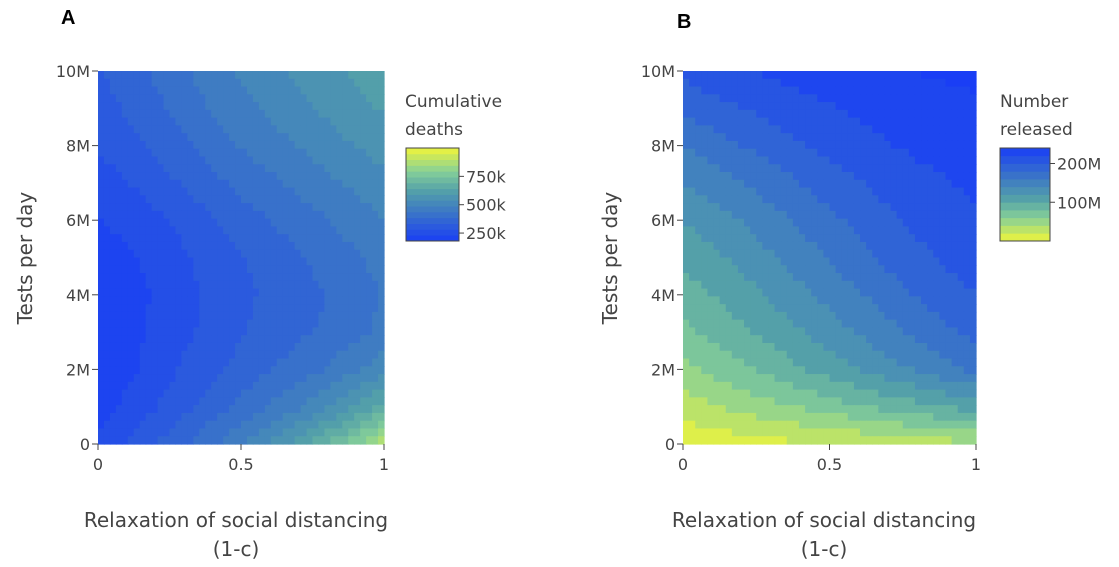  I want to click on panel-a-ytick-label: 4M, so click(78, 295).